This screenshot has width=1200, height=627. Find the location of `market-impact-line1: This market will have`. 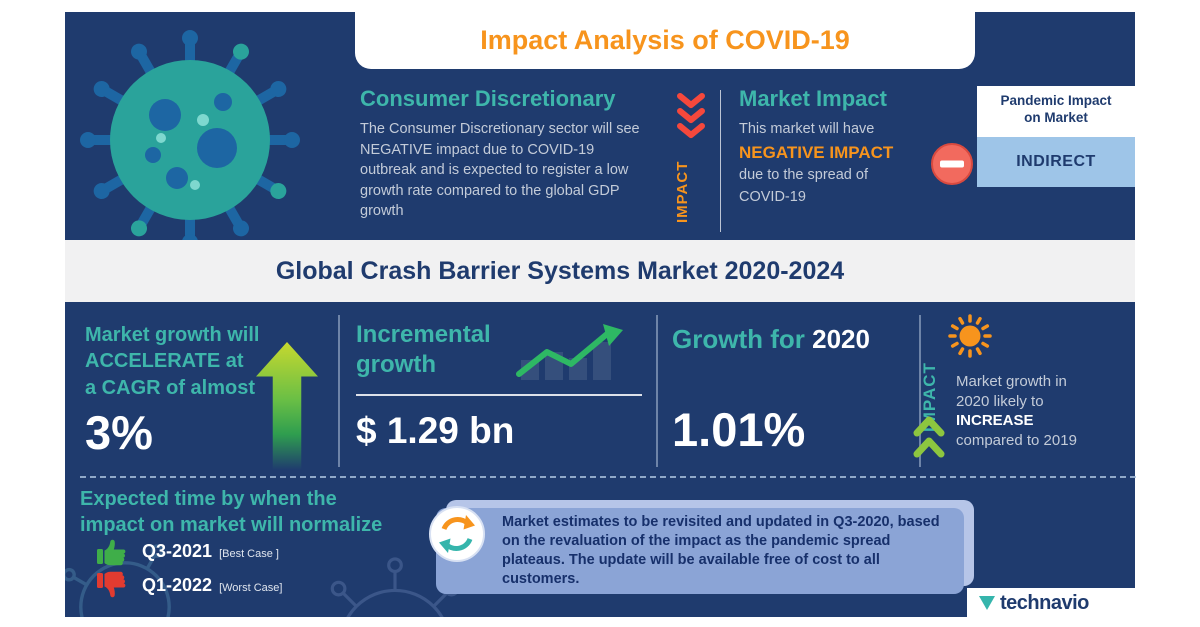

market-impact-line1: This market will have is located at coordinates (807, 129).